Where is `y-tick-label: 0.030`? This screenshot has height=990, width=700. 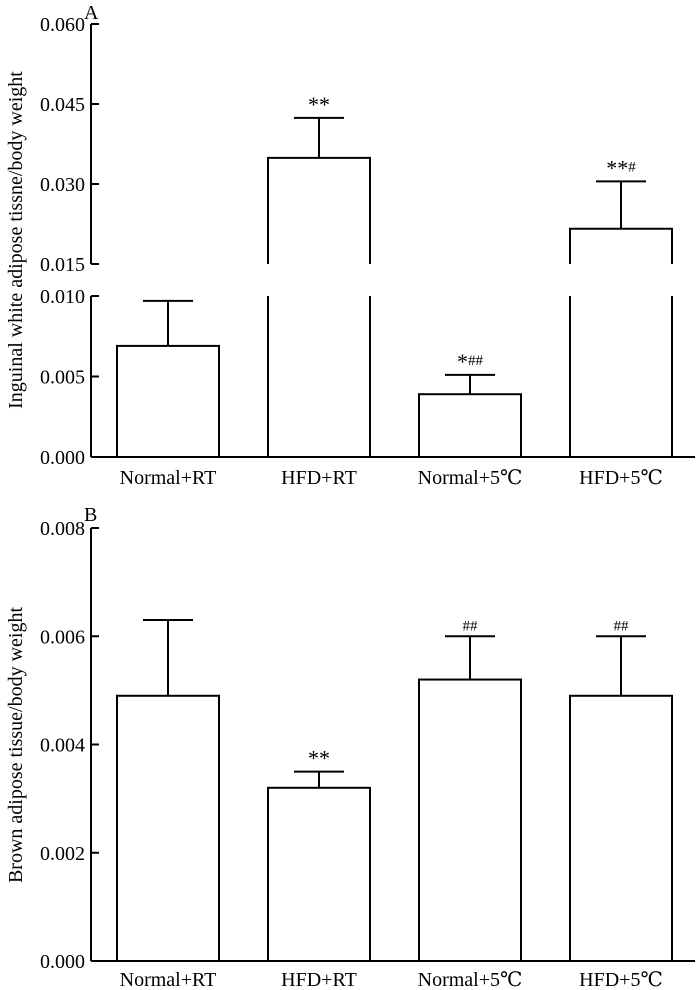 y-tick-label: 0.030 is located at coordinates (62, 185).